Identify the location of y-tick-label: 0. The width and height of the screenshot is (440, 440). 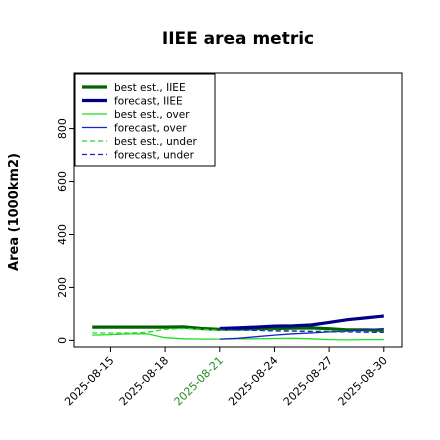
(62, 340).